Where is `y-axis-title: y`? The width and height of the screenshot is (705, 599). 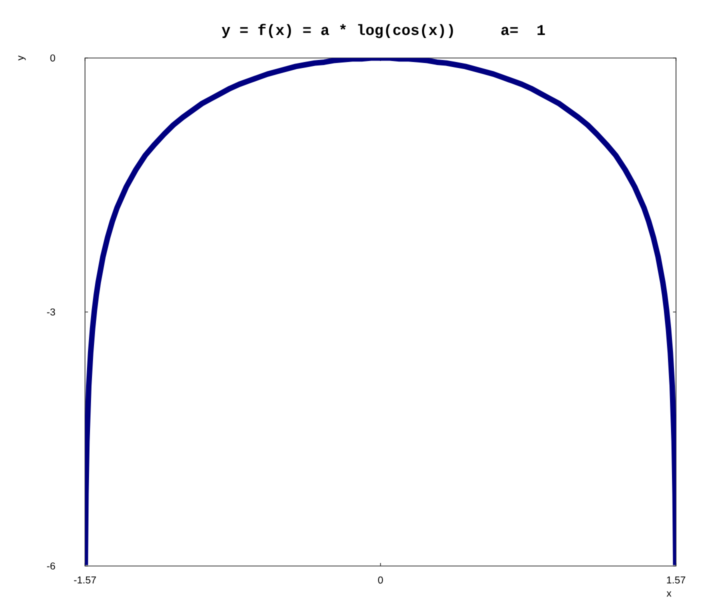
y-axis-title: y is located at coordinates (22, 58).